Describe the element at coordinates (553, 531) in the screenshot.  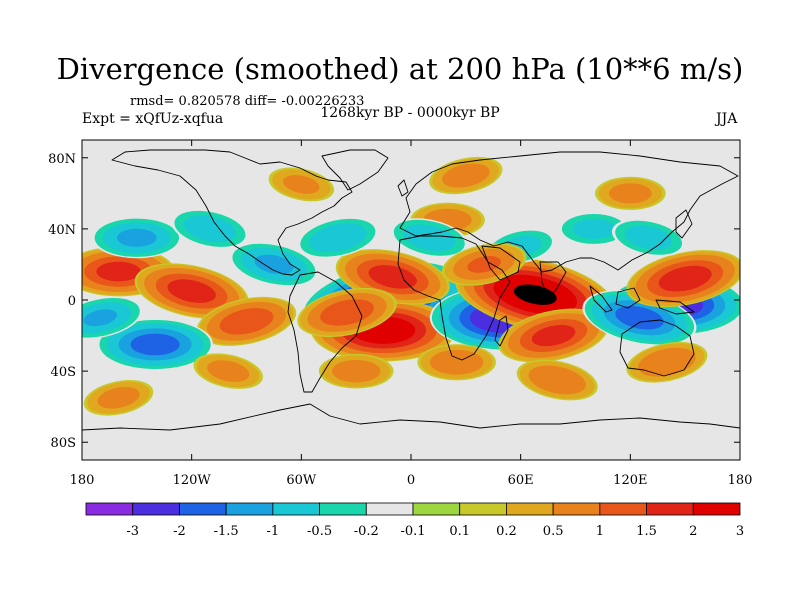
I see `colorbar-label: 0.5` at that location.